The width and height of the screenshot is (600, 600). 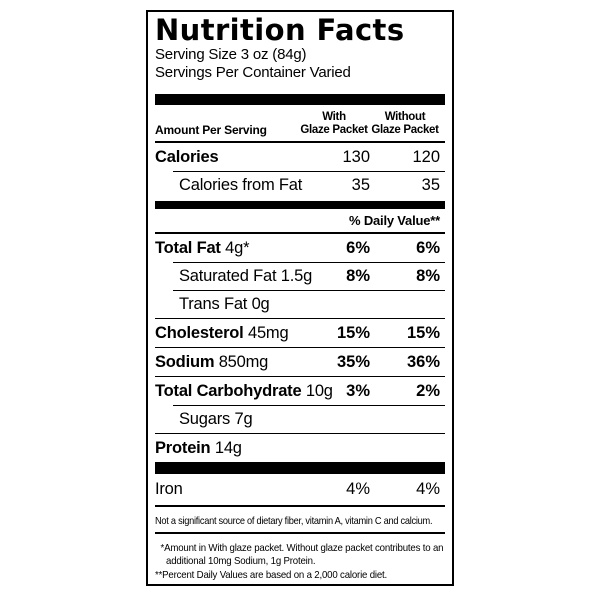 I want to click on nutrient-label: Protein 14g, so click(x=226, y=448).